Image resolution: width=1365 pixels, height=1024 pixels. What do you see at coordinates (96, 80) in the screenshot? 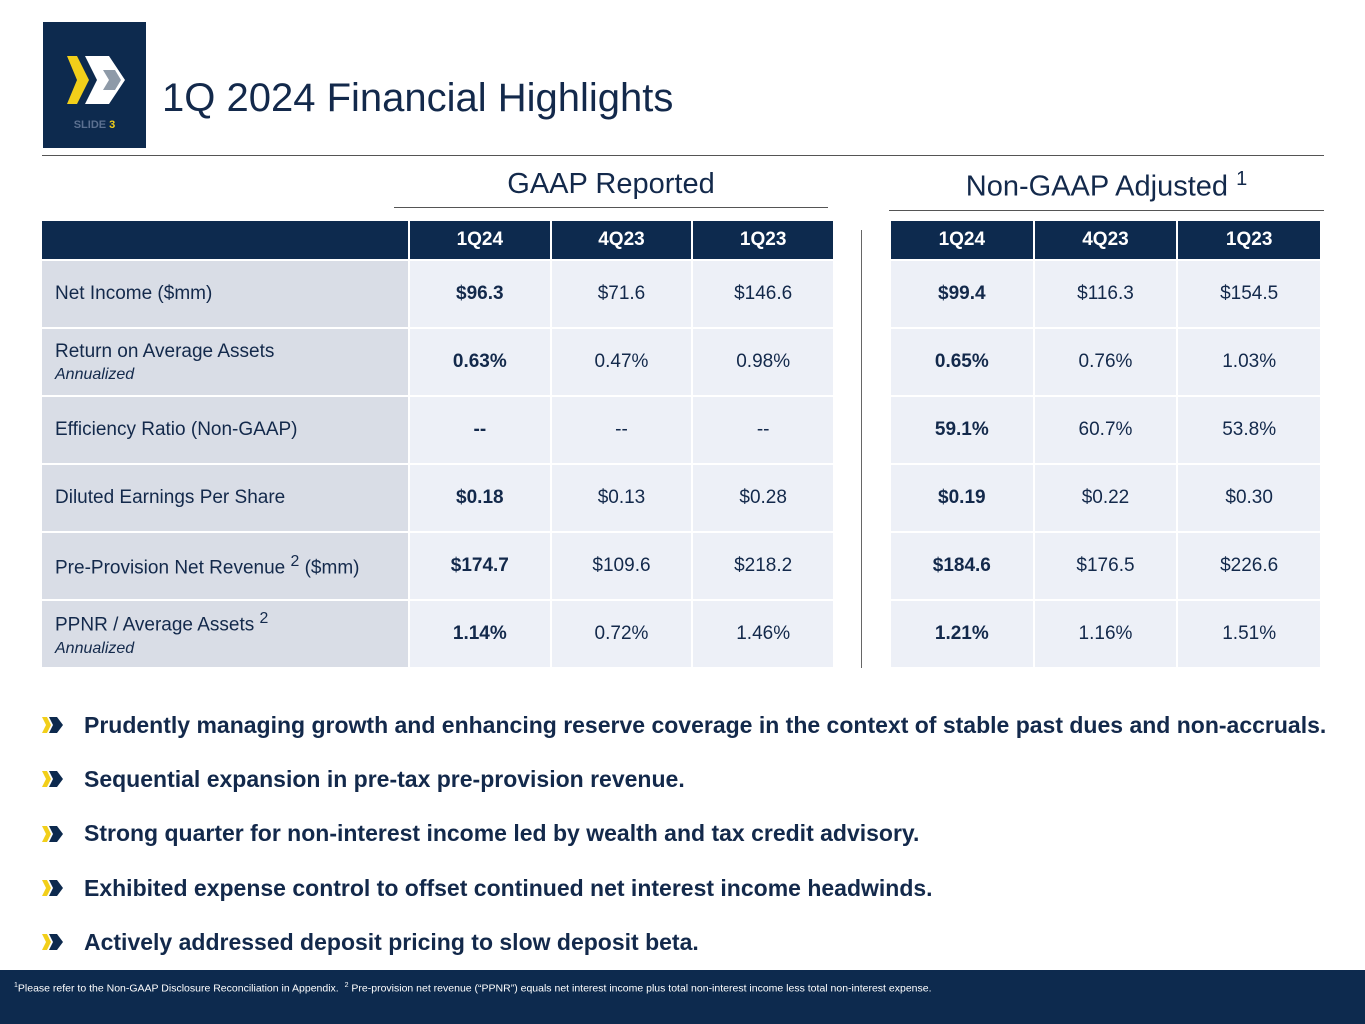
I see `logo-chevron-icon` at bounding box center [96, 80].